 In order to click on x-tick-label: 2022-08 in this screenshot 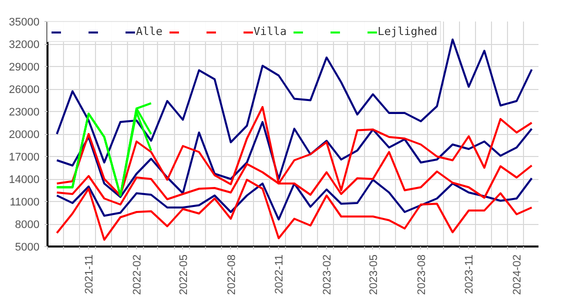, I will do `click(232, 274)`.